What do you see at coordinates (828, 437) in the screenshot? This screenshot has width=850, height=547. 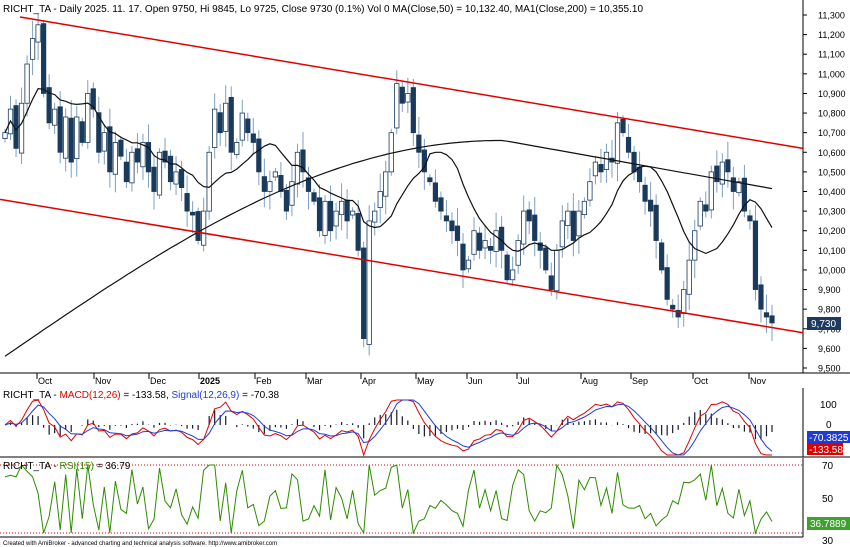 I see `signal-last-badge` at bounding box center [828, 437].